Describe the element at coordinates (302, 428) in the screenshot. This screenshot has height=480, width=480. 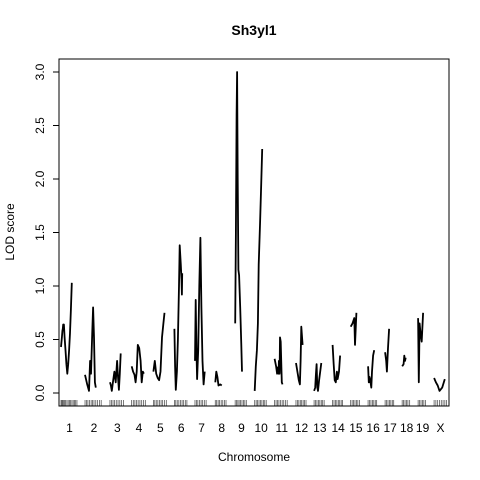
I see `x-tick-label: 12` at that location.